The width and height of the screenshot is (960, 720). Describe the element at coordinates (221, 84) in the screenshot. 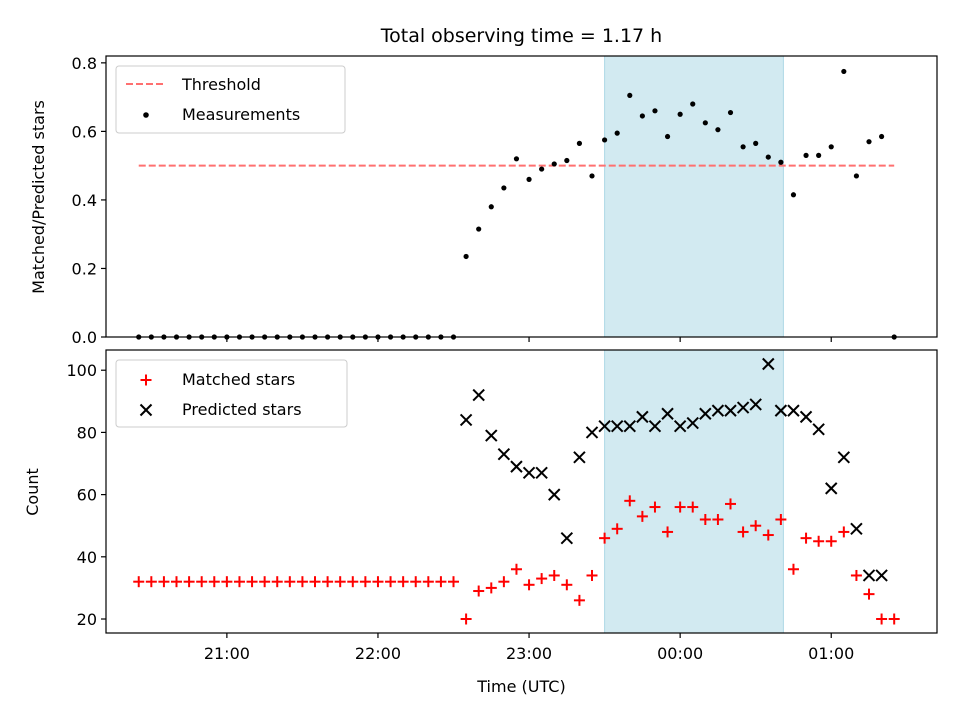

I see `legend-threshold-label: Threshold` at that location.